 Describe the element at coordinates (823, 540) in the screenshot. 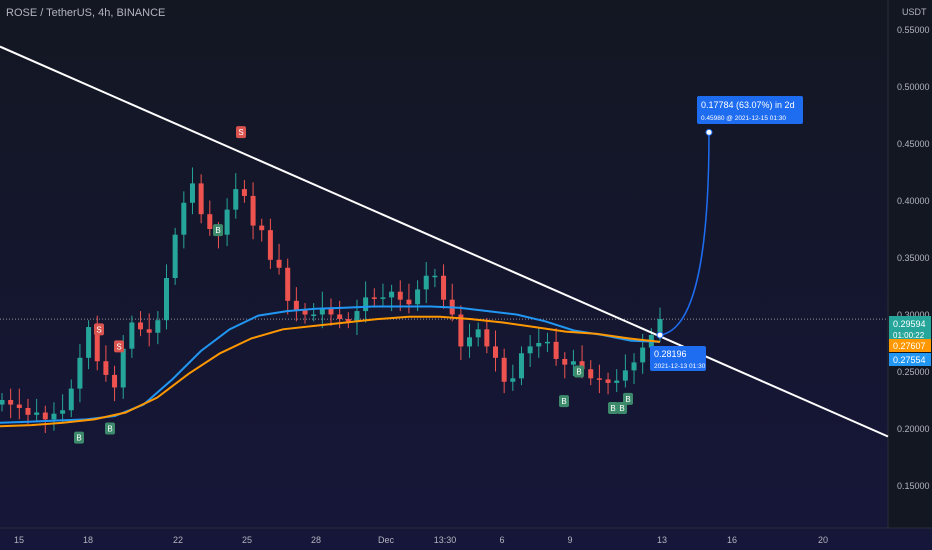

I see `x-tick-label: 20` at that location.